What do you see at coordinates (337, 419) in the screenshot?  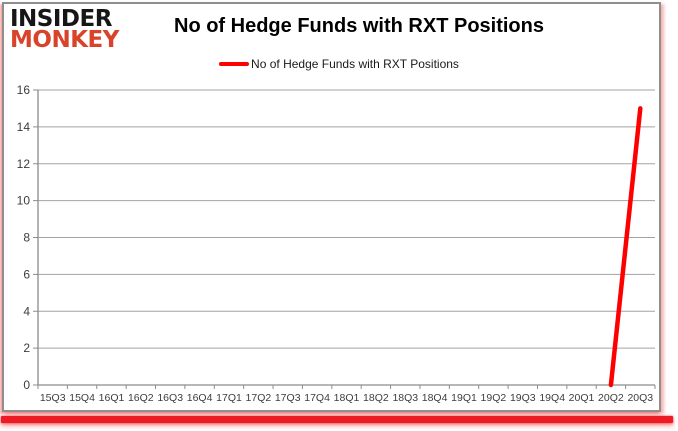 I see `bottom-red-bar` at bounding box center [337, 419].